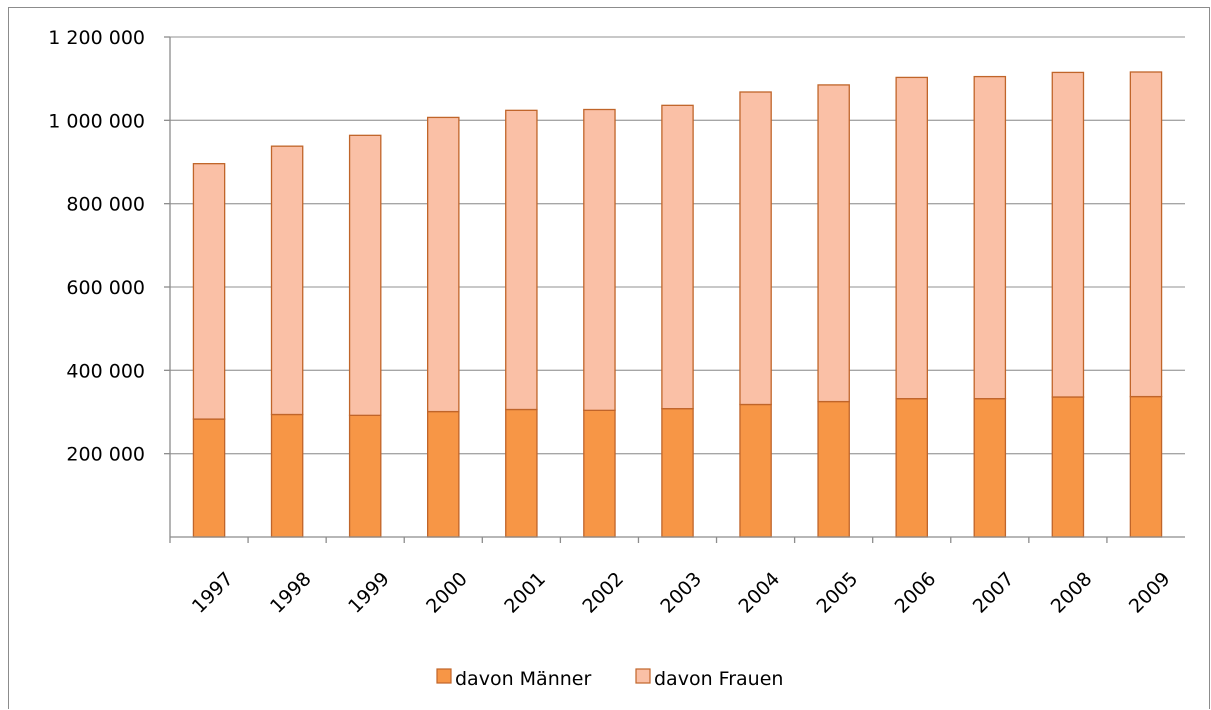 The width and height of the screenshot is (1211, 710). What do you see at coordinates (609, 679) in the screenshot?
I see `legend: davon Männer davon Frauen` at bounding box center [609, 679].